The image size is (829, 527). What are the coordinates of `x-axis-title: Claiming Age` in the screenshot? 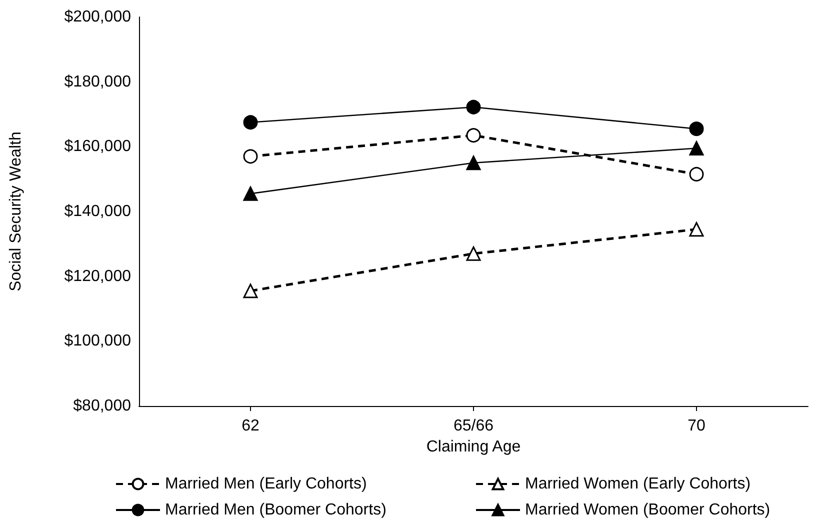 It's located at (473, 447).